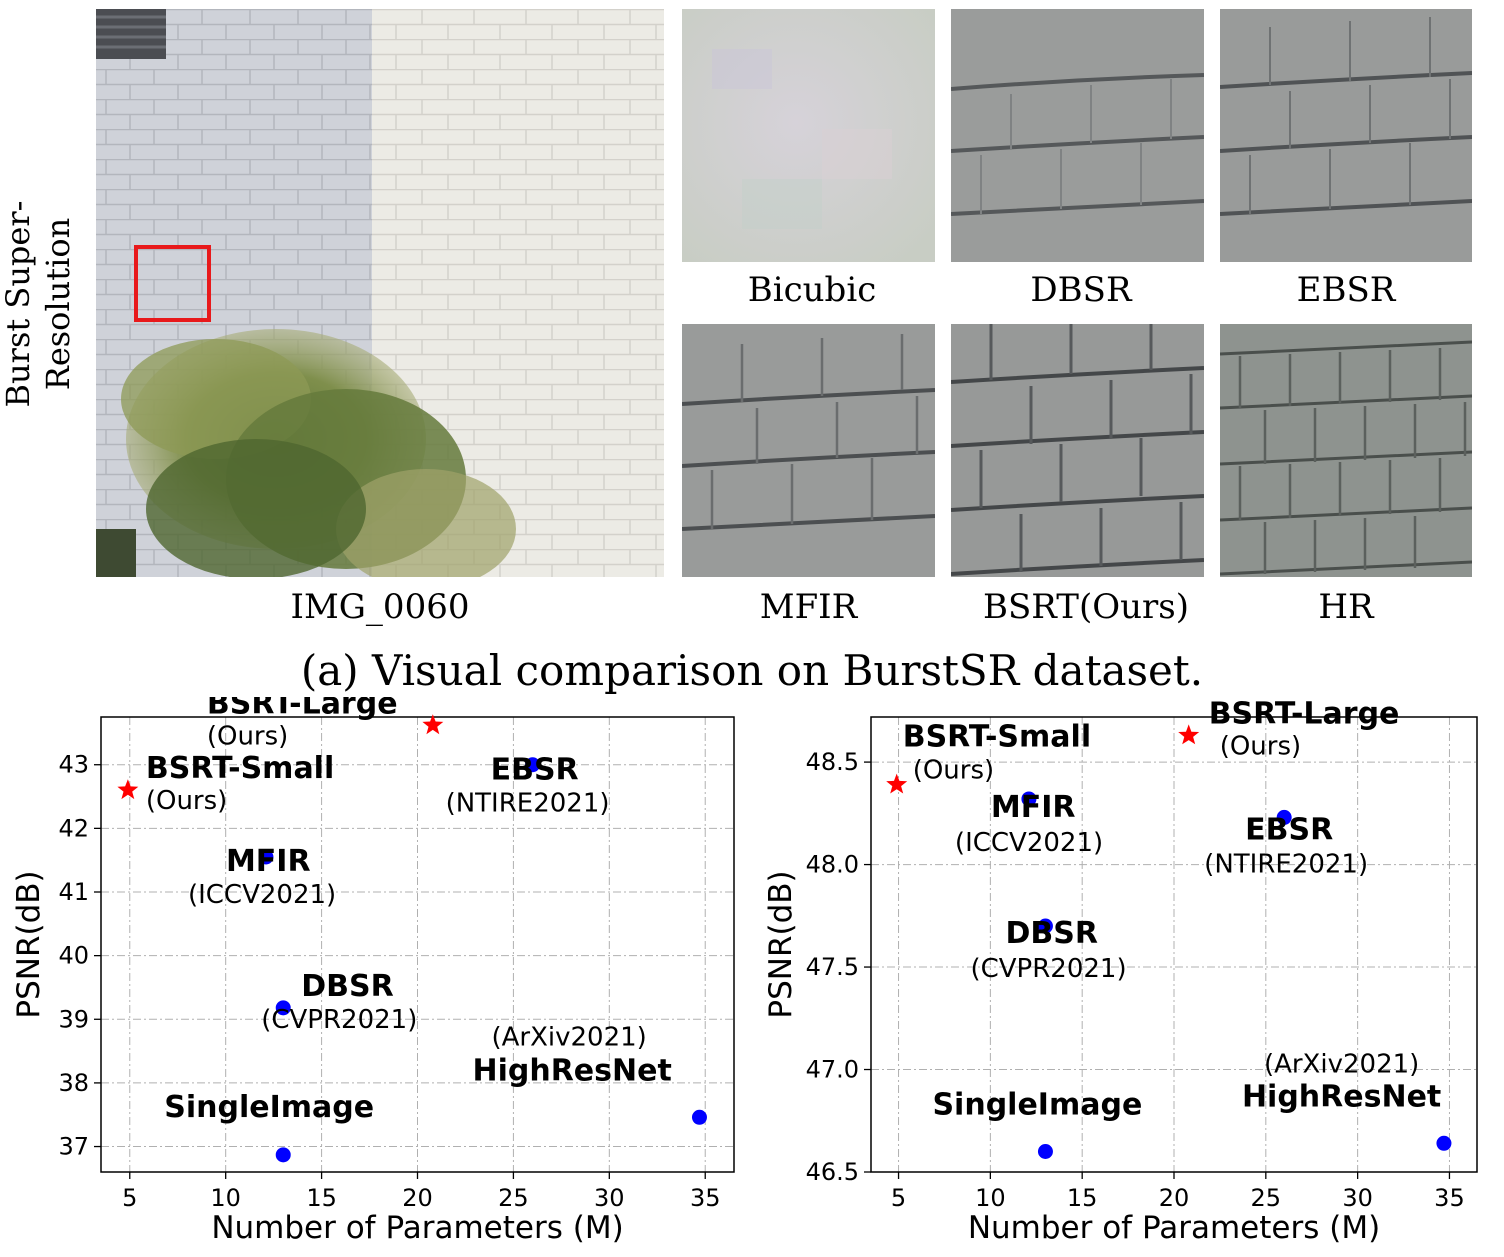 This screenshot has height=1257, width=1504. What do you see at coordinates (832, 967) in the screenshot?
I see `y-tick-label: 47.5` at bounding box center [832, 967].